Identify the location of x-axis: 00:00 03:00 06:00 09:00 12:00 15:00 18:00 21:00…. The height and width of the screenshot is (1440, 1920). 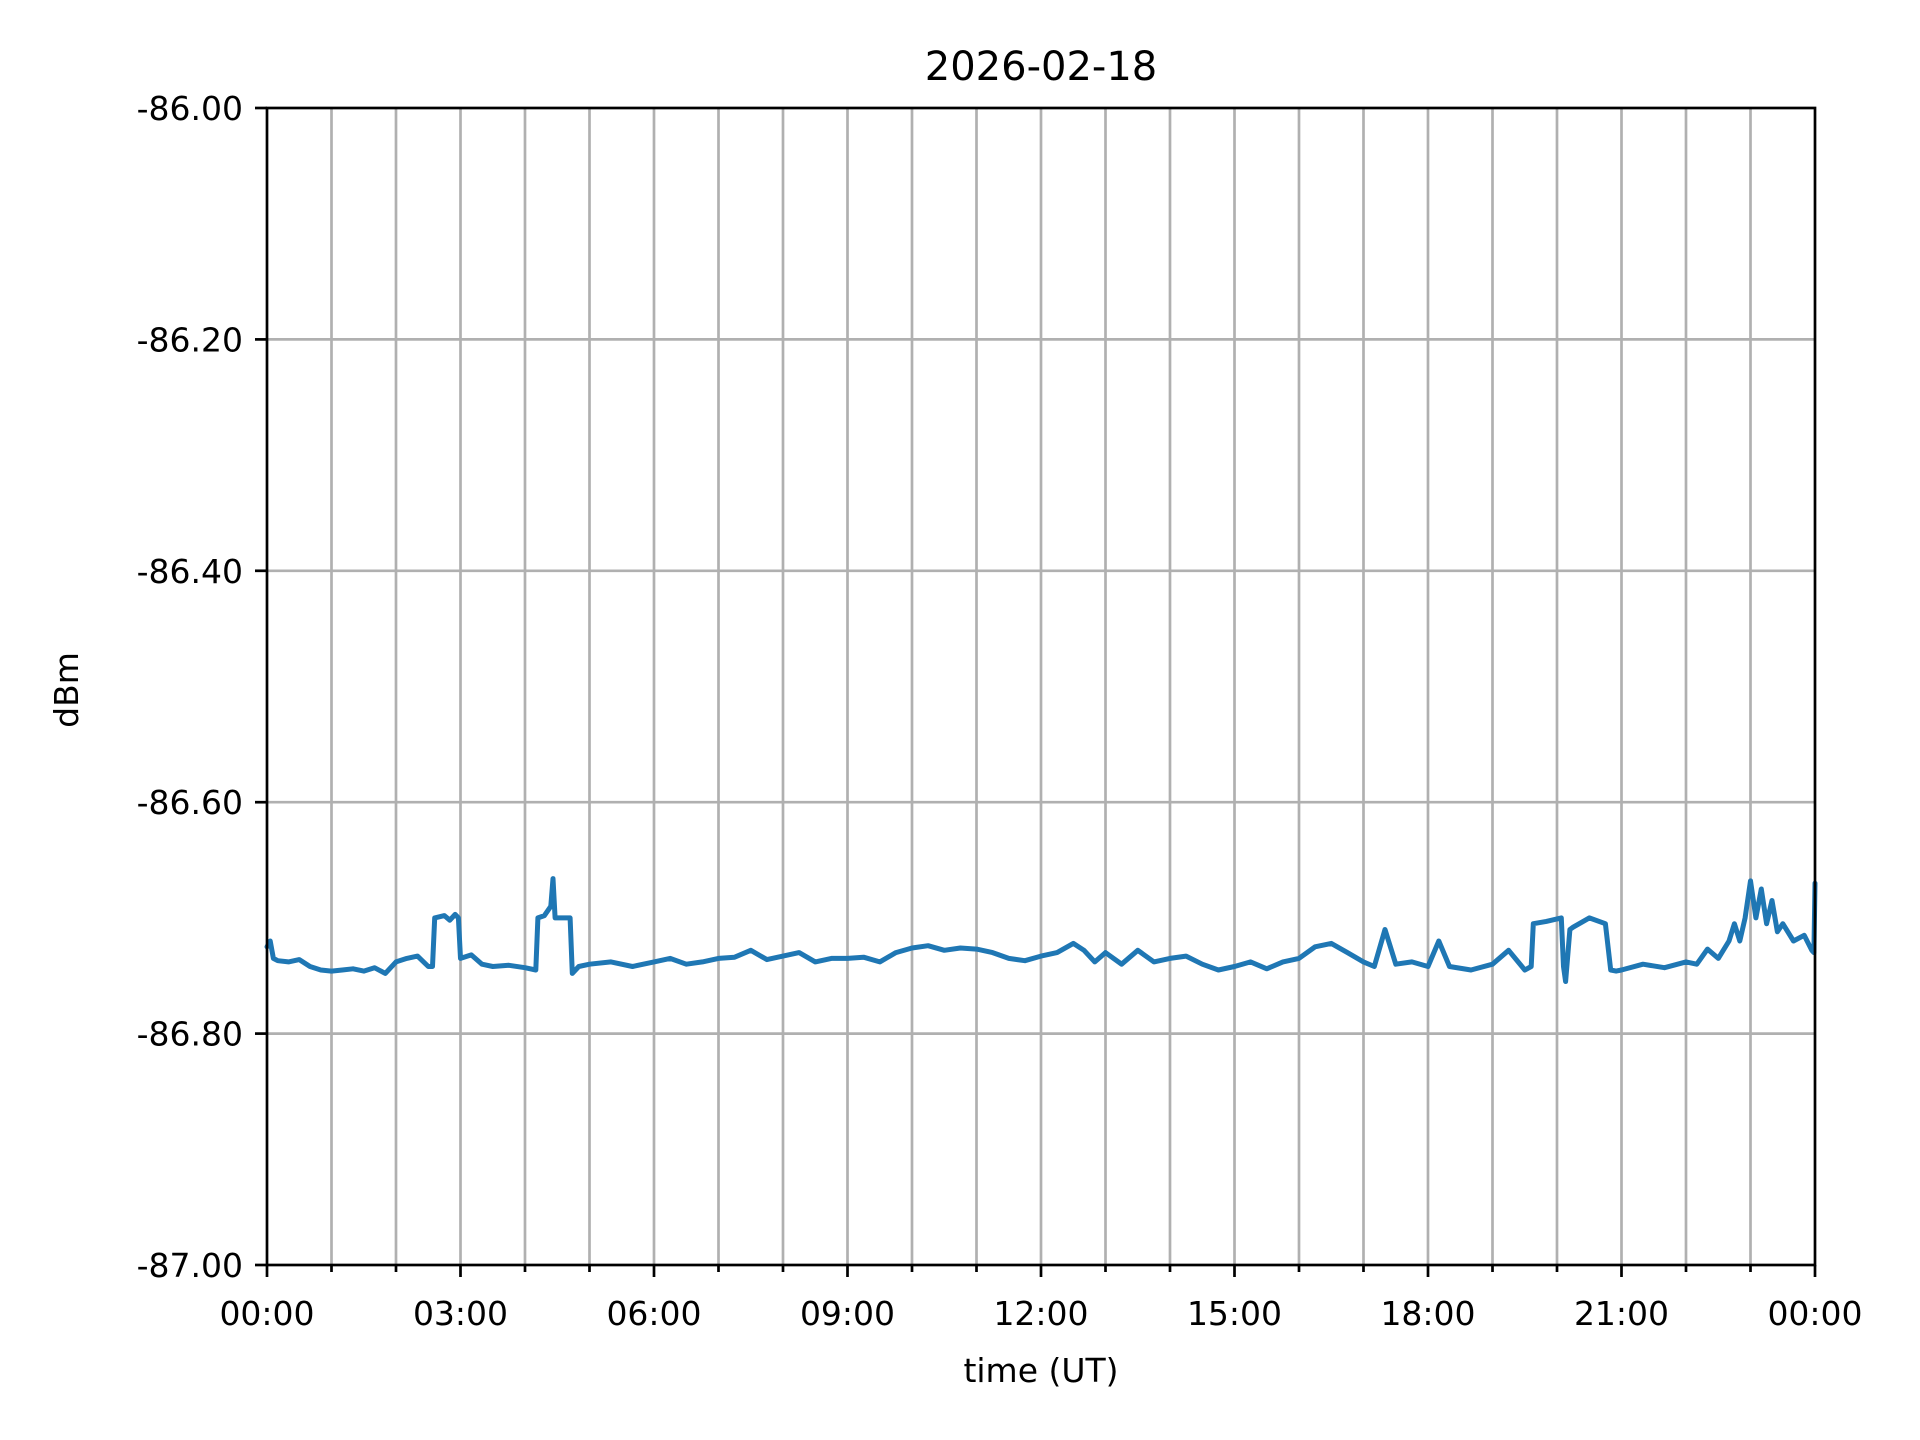
(1041, 1299).